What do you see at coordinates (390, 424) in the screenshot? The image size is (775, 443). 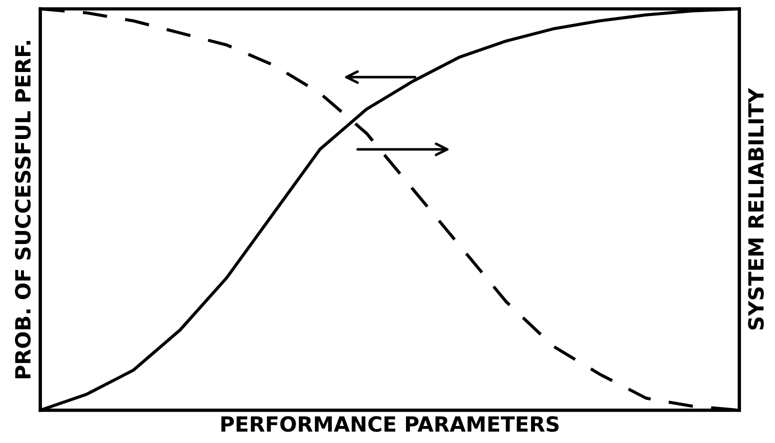 I see `x-axis-title: PERFORMANCE PARAMETERS` at bounding box center [390, 424].